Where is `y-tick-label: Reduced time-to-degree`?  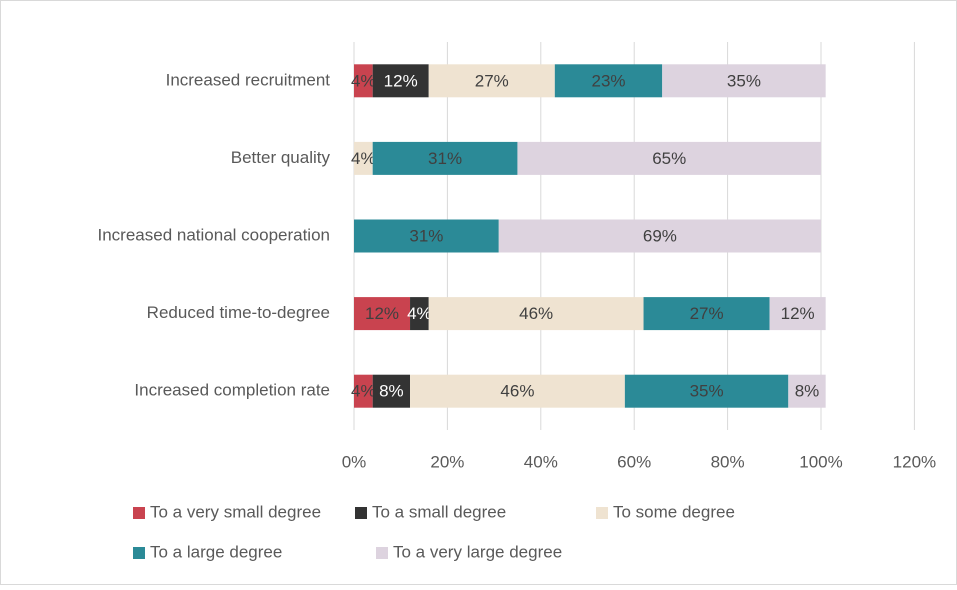 y-tick-label: Reduced time-to-degree is located at coordinates (238, 312).